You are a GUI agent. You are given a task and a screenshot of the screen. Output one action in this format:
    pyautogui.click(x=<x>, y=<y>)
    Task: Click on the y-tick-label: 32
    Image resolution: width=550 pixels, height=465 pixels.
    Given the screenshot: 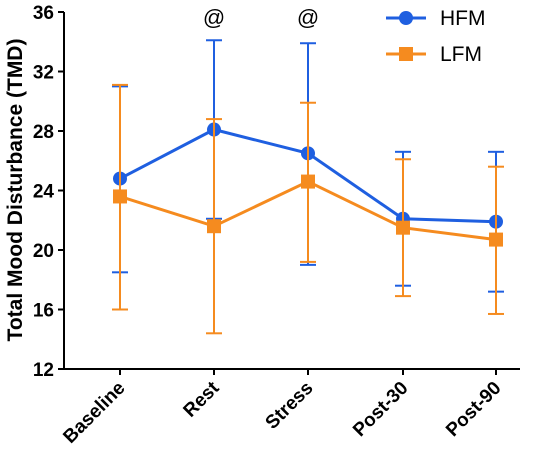 What is the action you would take?
    pyautogui.click(x=43, y=73)
    